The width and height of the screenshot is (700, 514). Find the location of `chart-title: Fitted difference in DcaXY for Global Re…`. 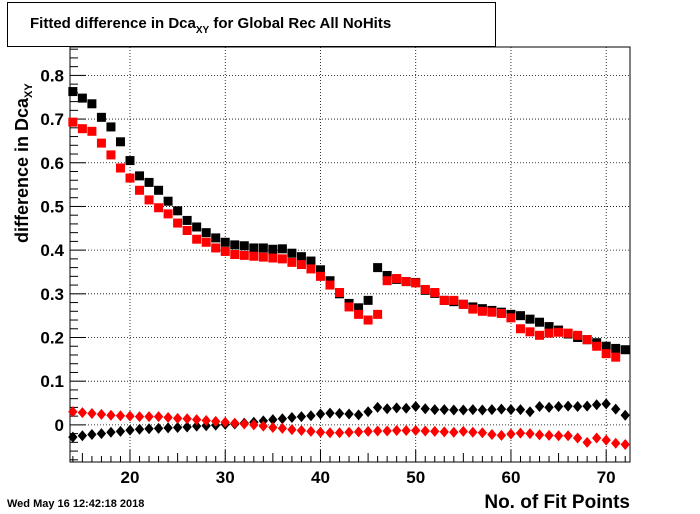

chart-title: Fitted difference in DcaXY for Global Re… is located at coordinates (210, 25).